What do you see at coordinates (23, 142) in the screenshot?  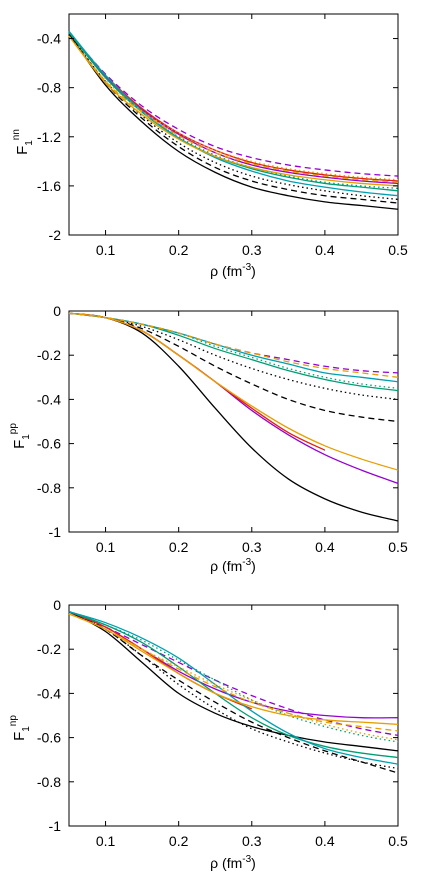 I see `y-axis-label: F1nn` at bounding box center [23, 142].